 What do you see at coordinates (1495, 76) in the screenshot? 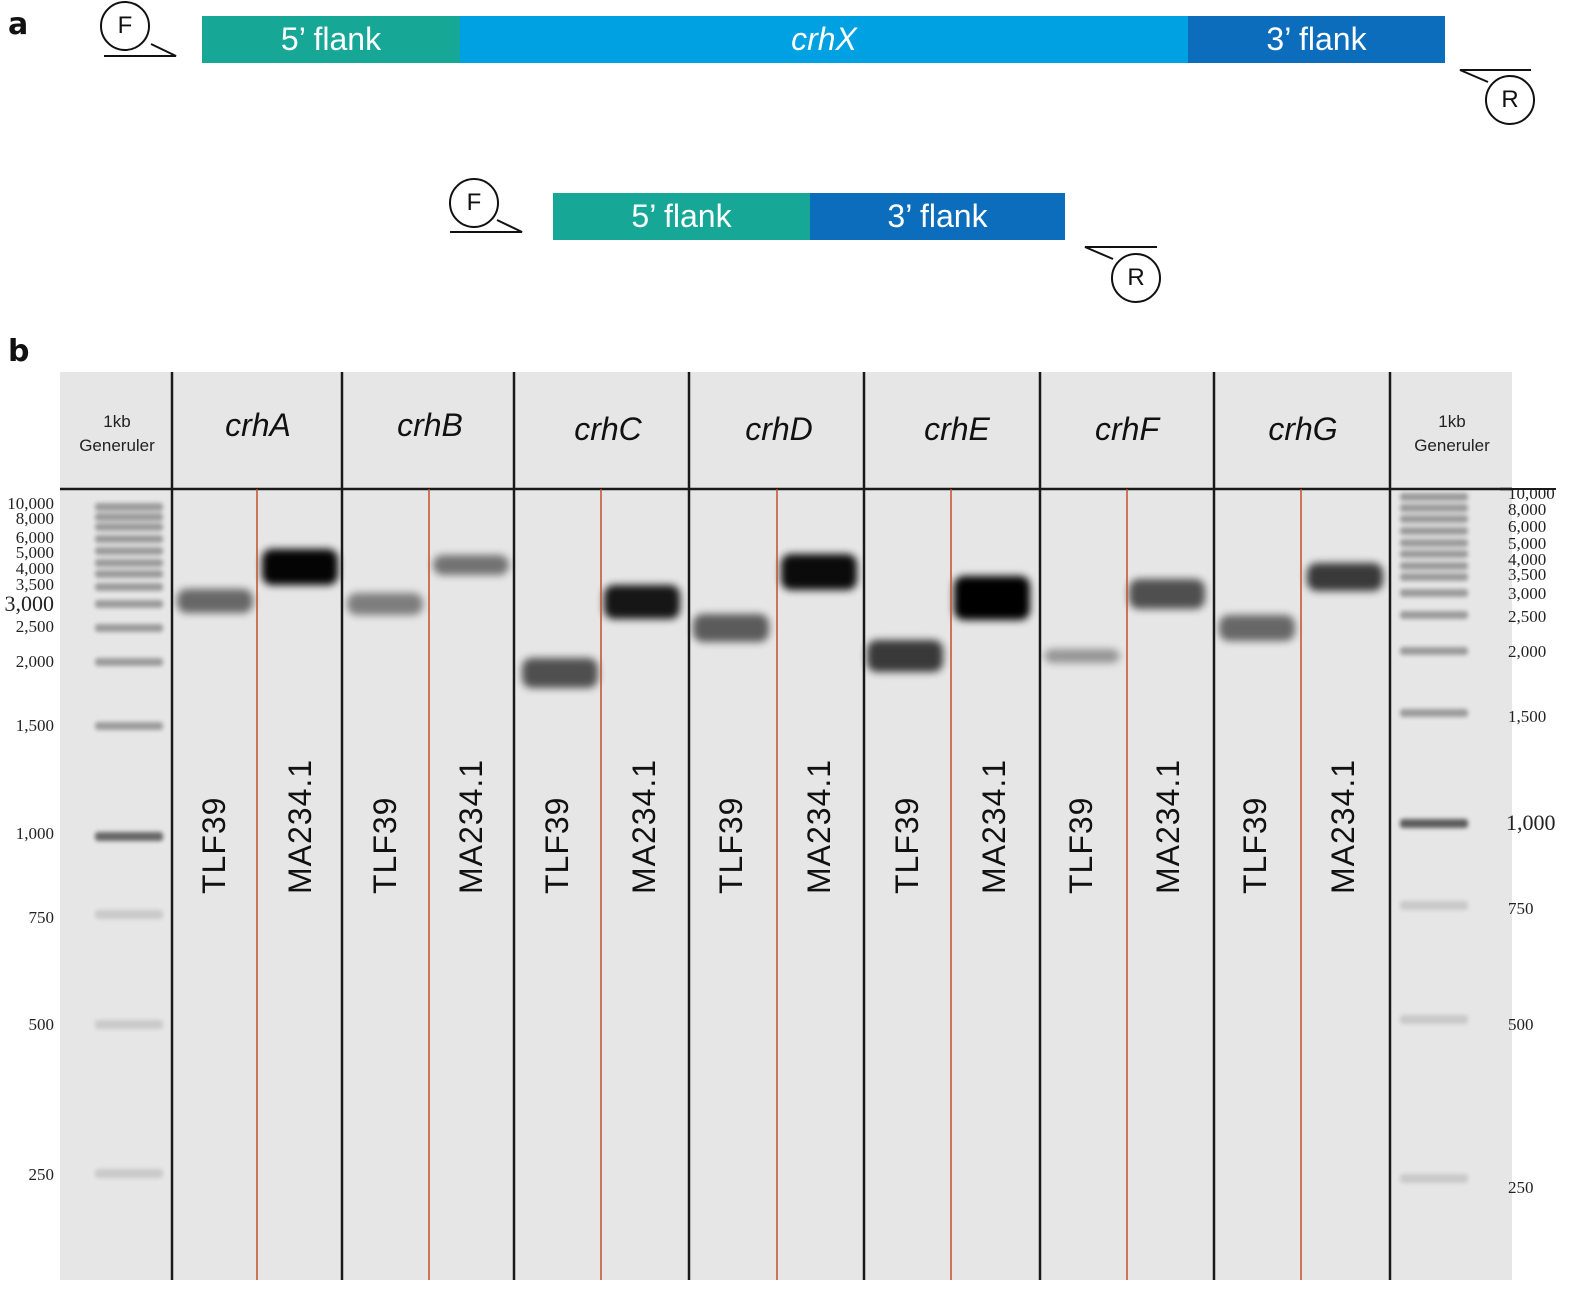
I see `top-reverse-arrow` at bounding box center [1495, 76].